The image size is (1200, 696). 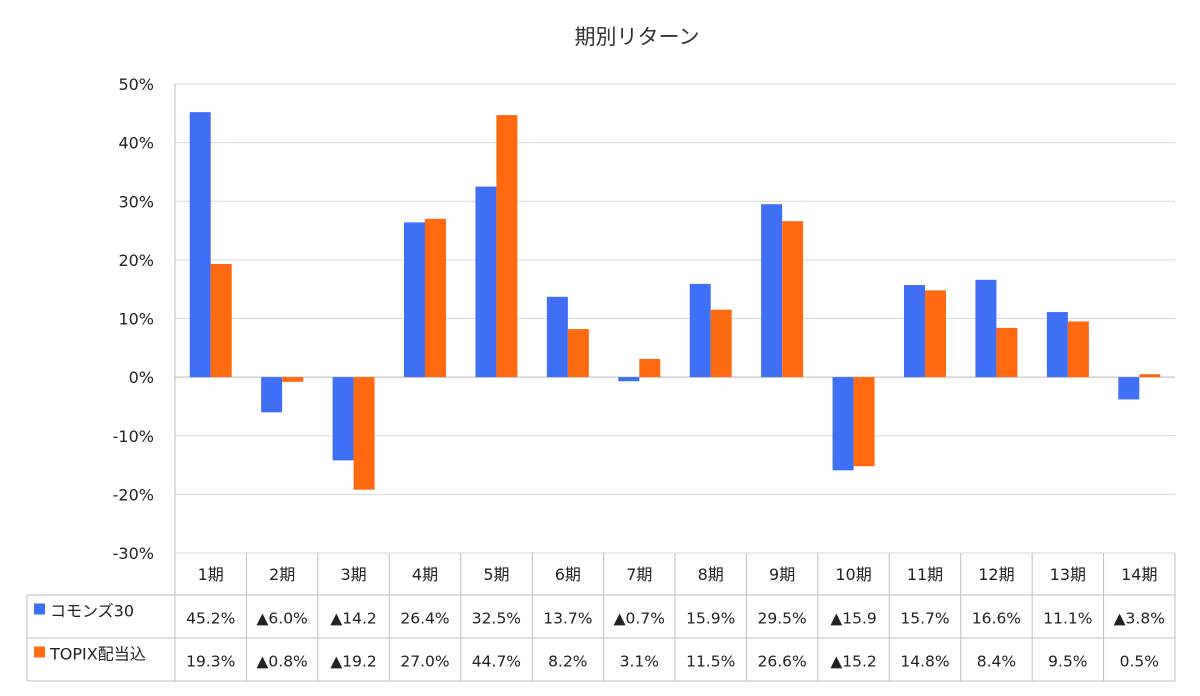 What do you see at coordinates (1067, 619) in the screenshot?
I see `table-cell: 11.1%` at bounding box center [1067, 619].